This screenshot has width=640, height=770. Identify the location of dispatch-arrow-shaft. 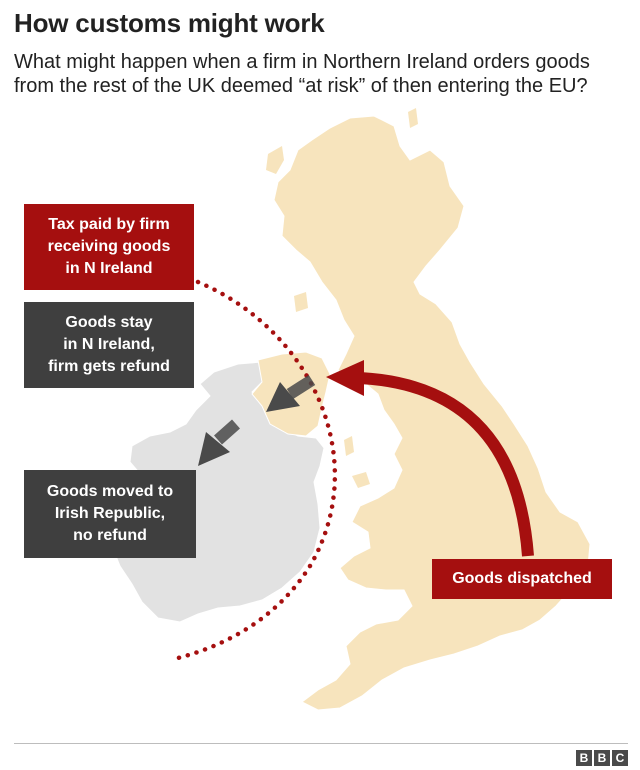
(446, 464).